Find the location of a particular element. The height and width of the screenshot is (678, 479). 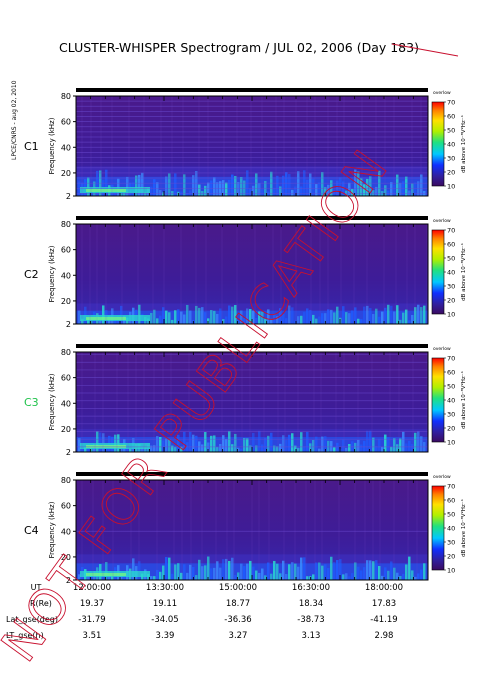

y-tick-label: 2 is located at coordinates (68, 580).